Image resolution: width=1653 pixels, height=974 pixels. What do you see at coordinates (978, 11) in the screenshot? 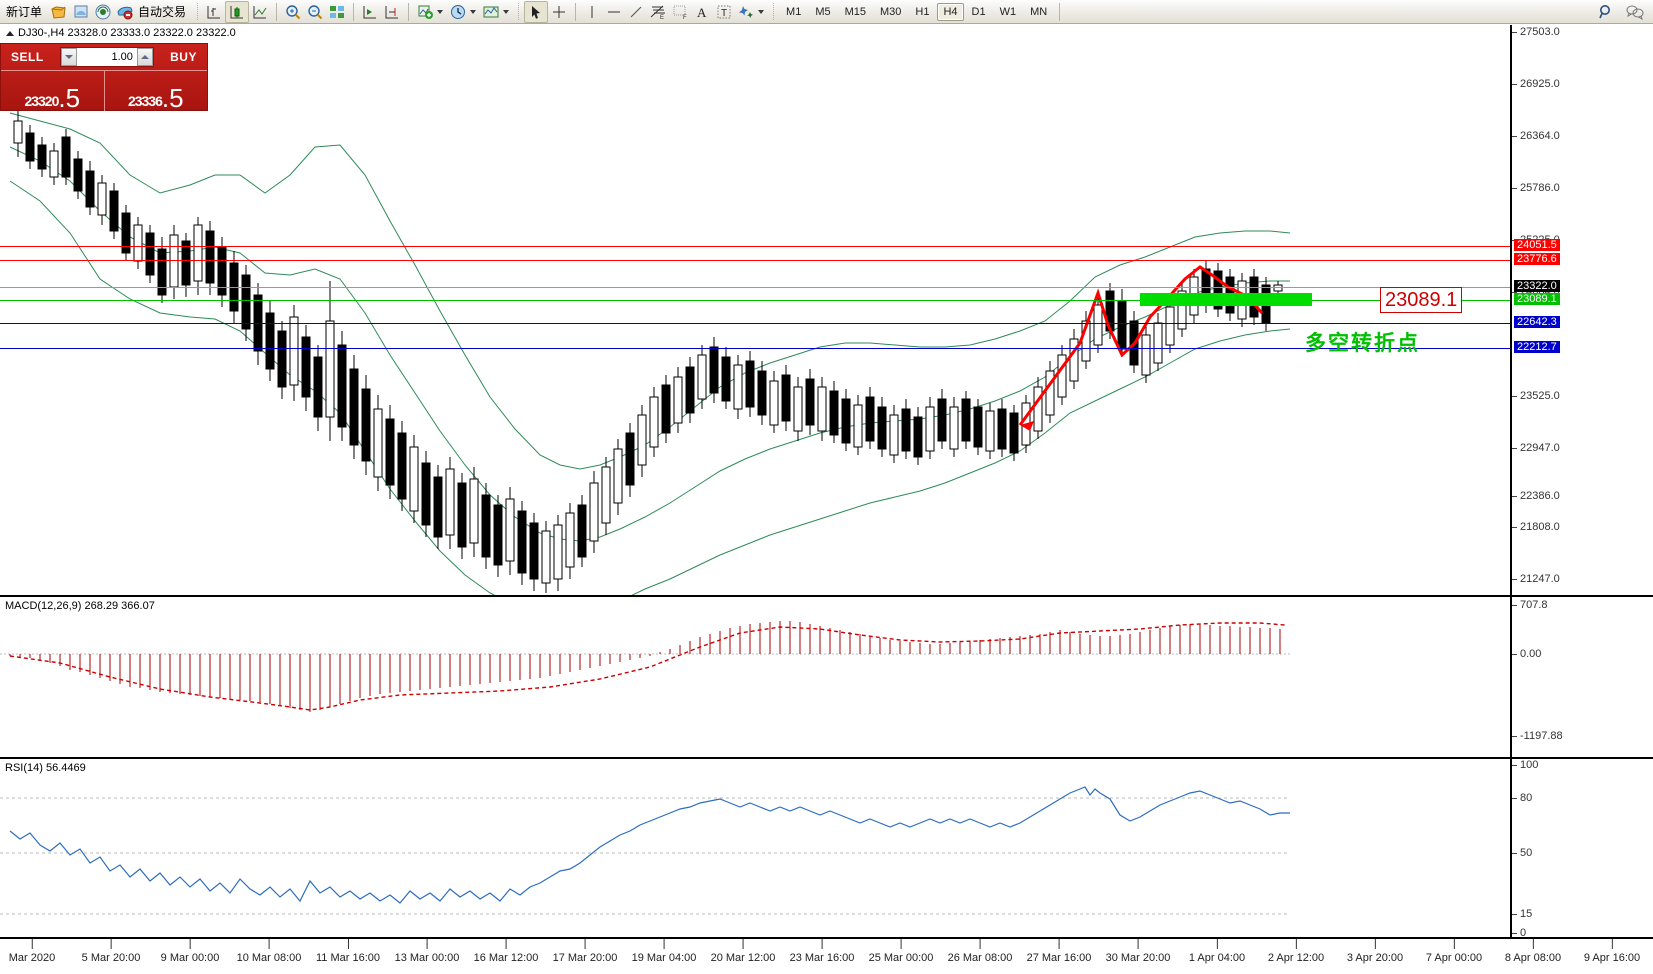
I see `timeframe-d1: D1` at bounding box center [978, 11].